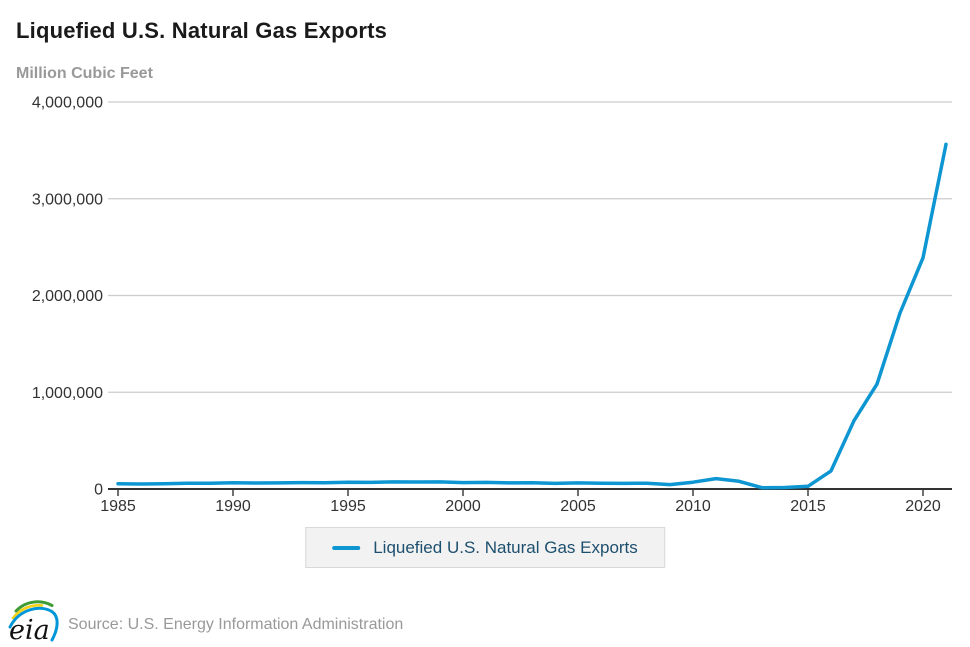 The width and height of the screenshot is (970, 647). I want to click on x-axis-tick-label: 1990, so click(233, 506).